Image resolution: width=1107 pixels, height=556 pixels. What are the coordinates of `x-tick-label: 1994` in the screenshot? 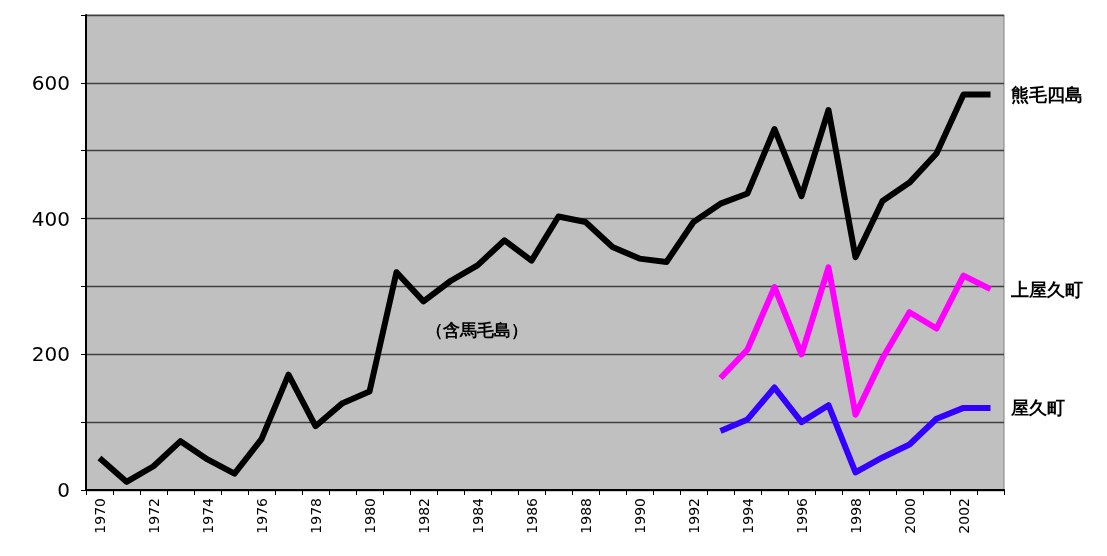 It's located at (747, 515).